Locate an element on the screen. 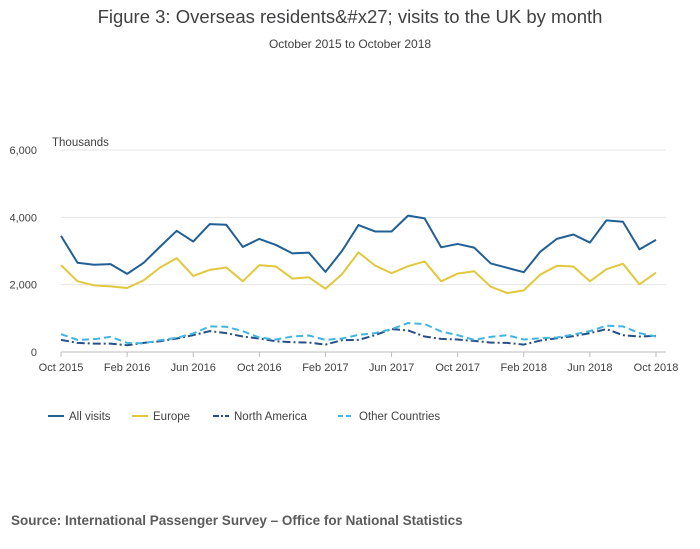  y-tick-label: 4,000 is located at coordinates (23, 218).